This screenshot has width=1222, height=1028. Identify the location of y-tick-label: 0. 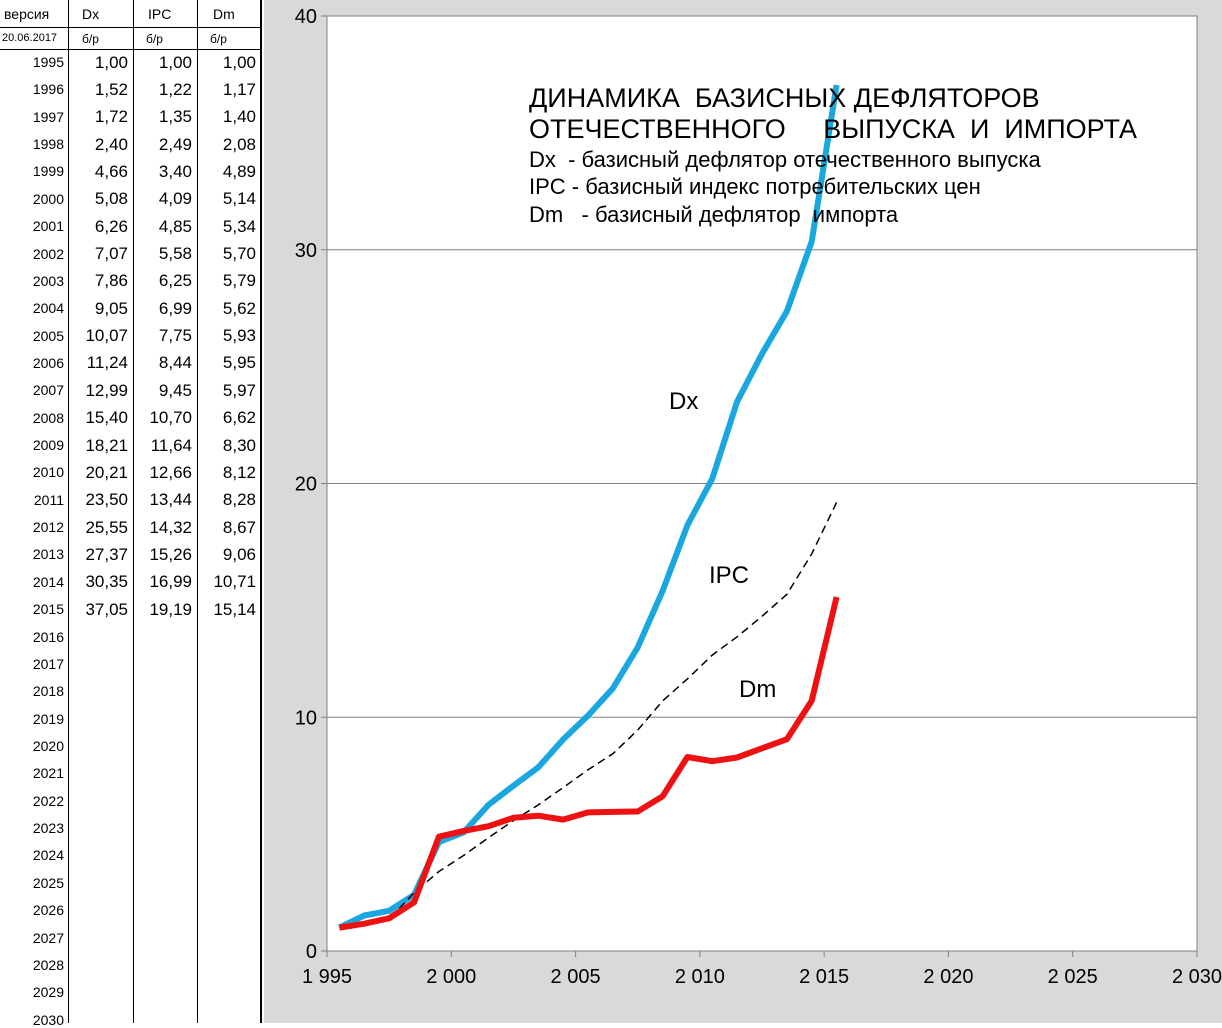
(311, 952).